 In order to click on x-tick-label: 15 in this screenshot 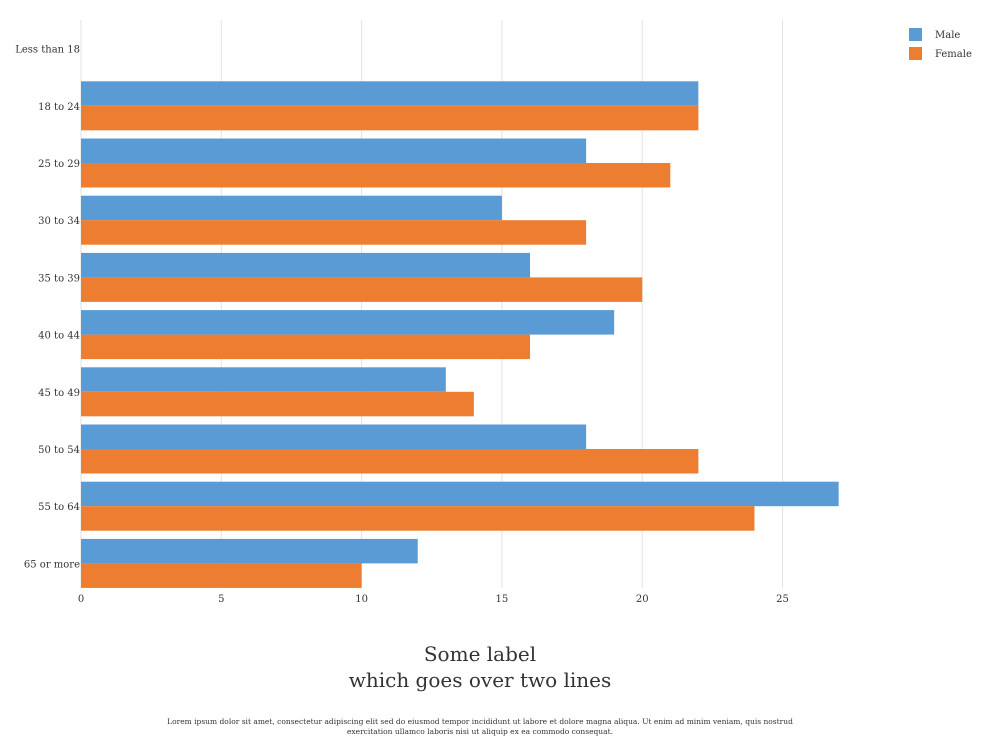, I will do `click(502, 599)`.